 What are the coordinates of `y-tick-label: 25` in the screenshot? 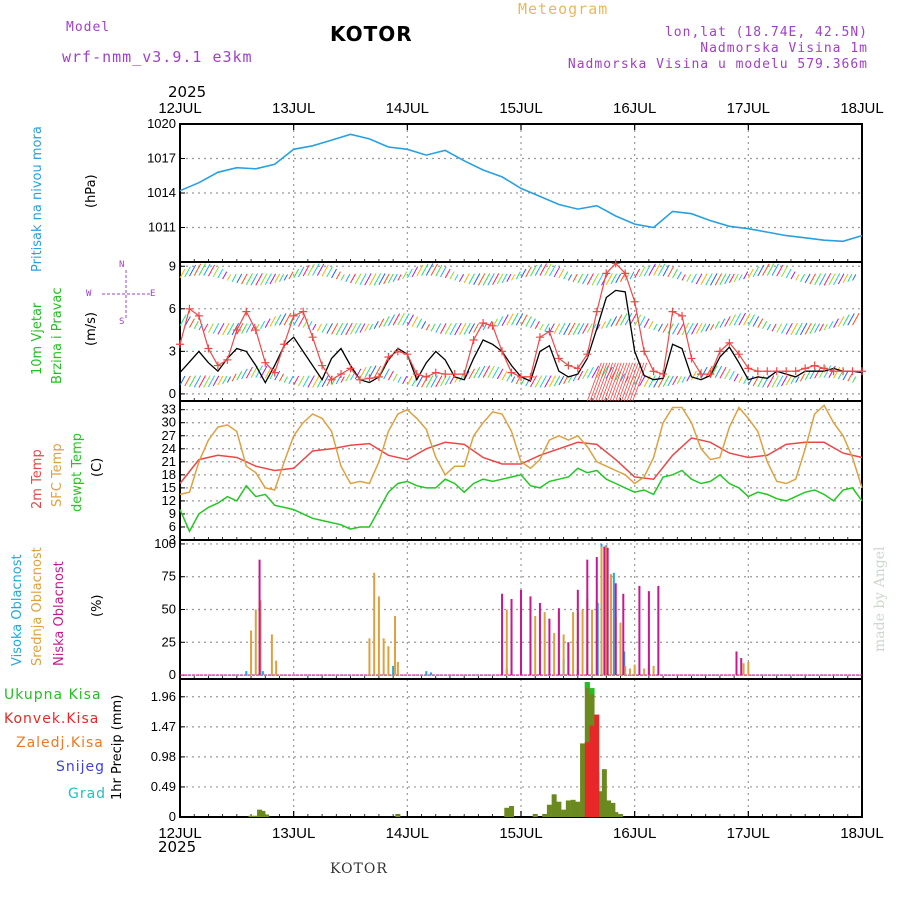 It's located at (169, 641).